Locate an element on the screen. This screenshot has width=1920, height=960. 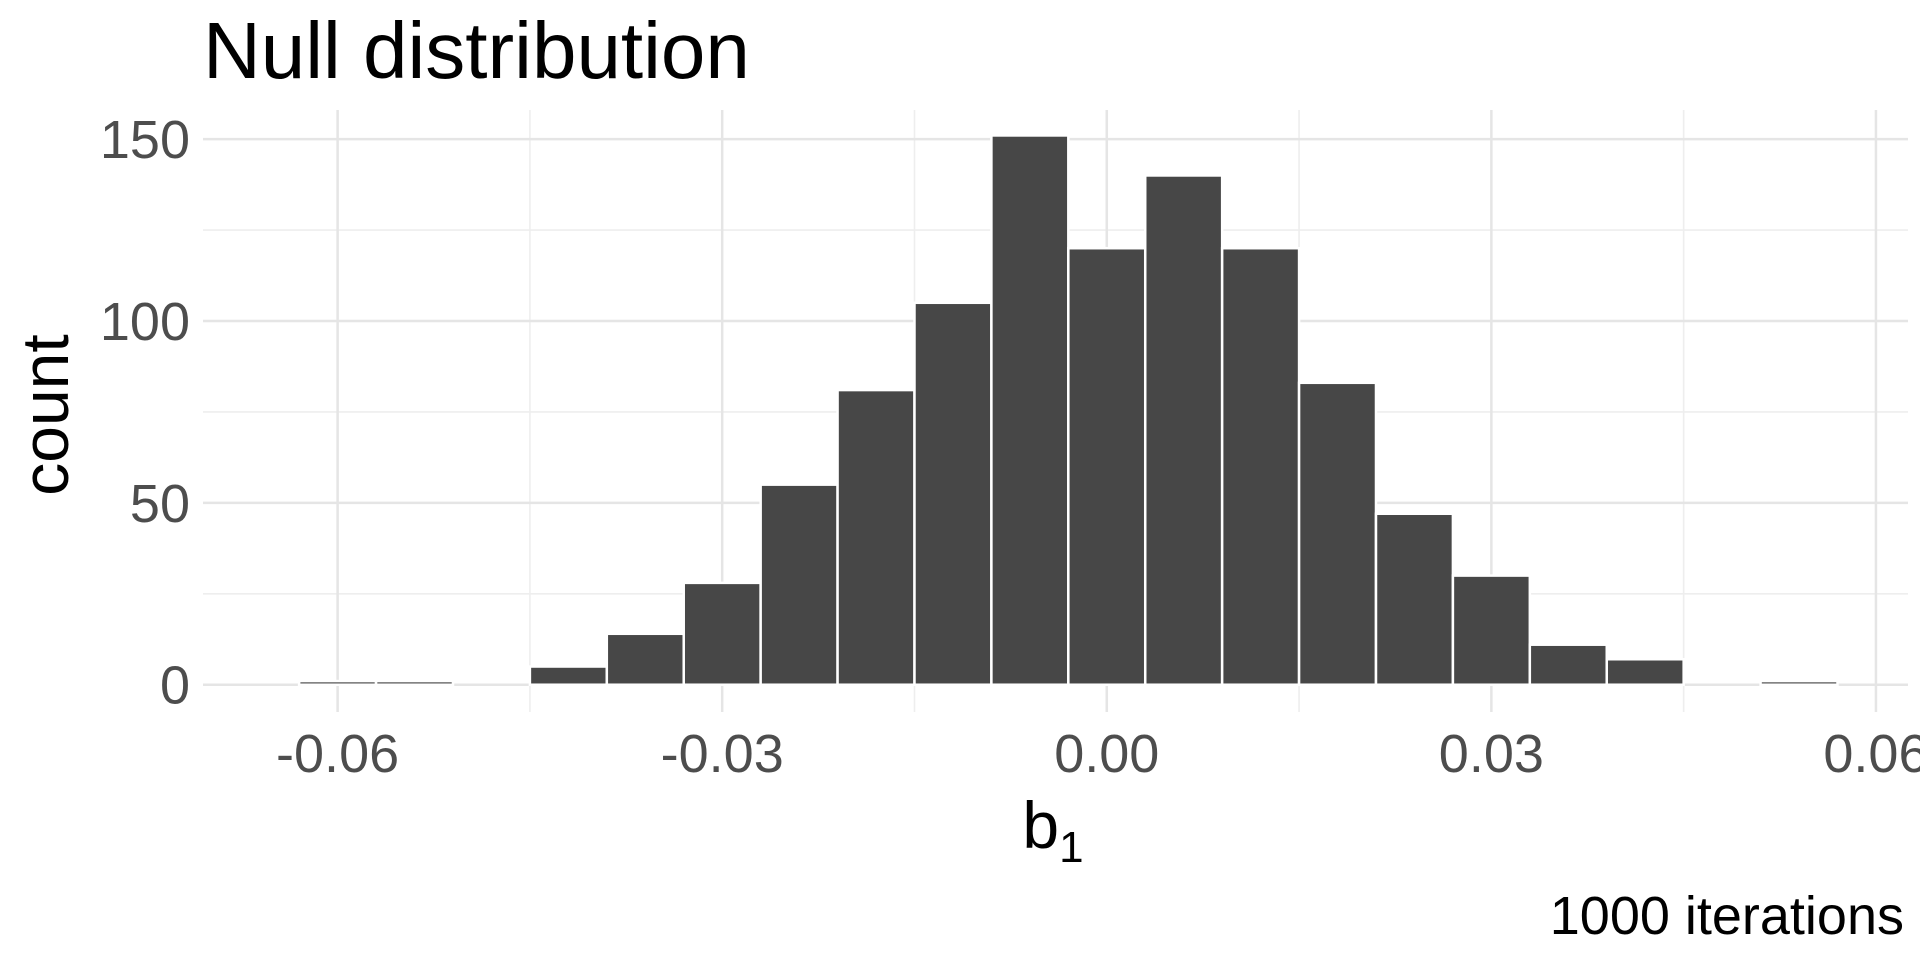
y-tick-label: 150 is located at coordinates (145, 140).